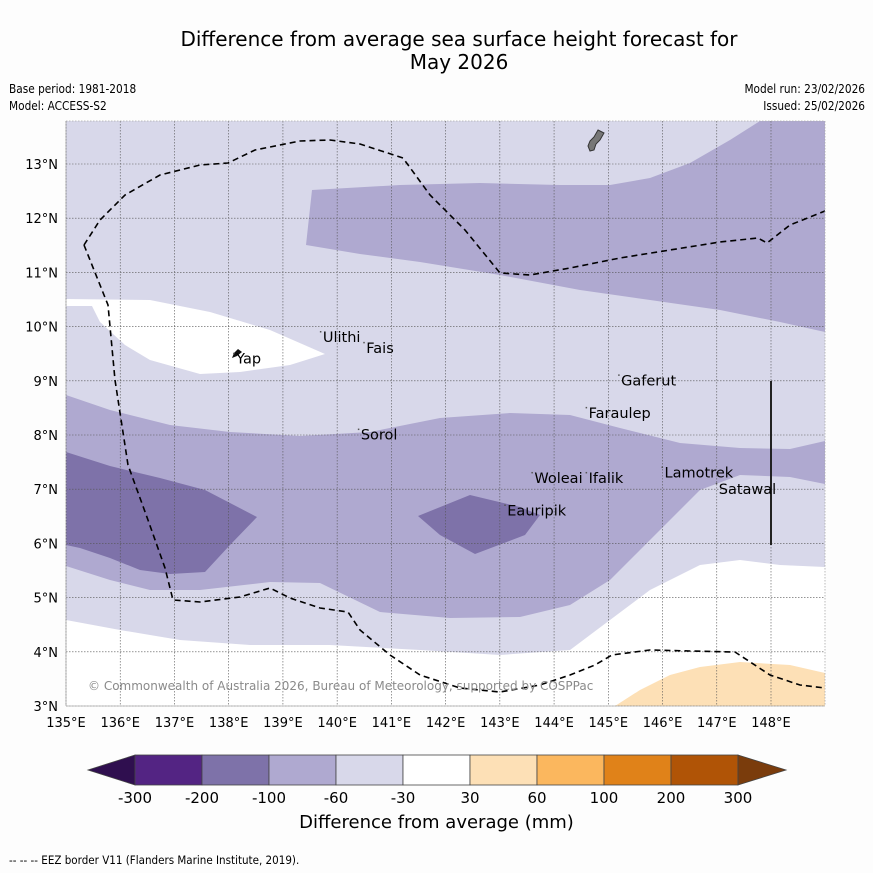 This screenshot has width=873, height=873. I want to click on lon-tick-label: 138°E, so click(229, 723).